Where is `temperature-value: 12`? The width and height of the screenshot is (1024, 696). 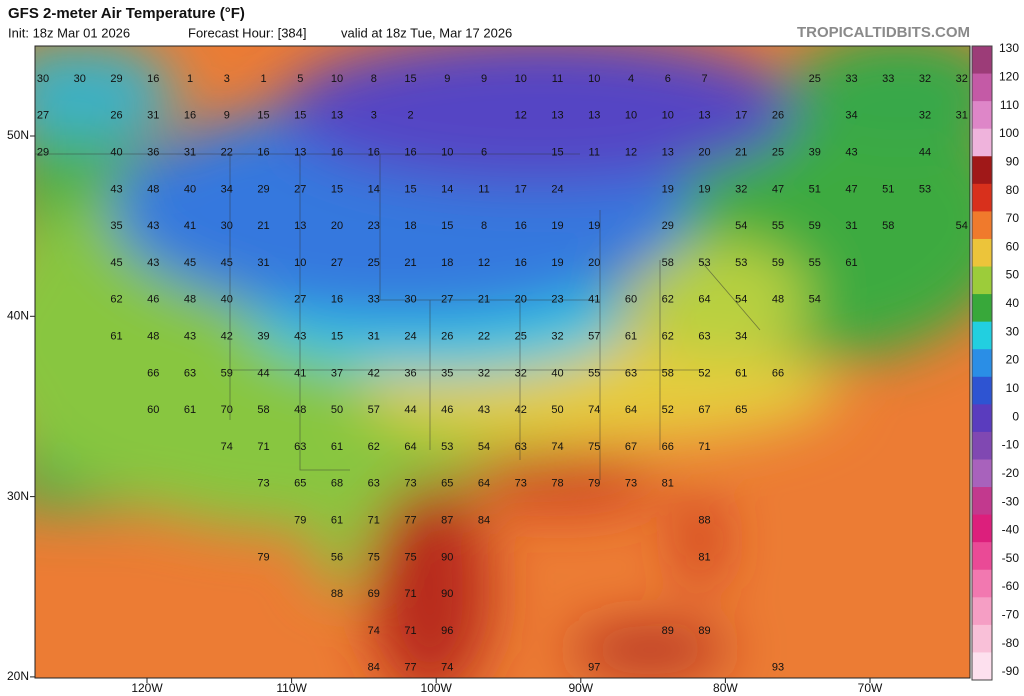 temperature-value: 12 is located at coordinates (631, 153).